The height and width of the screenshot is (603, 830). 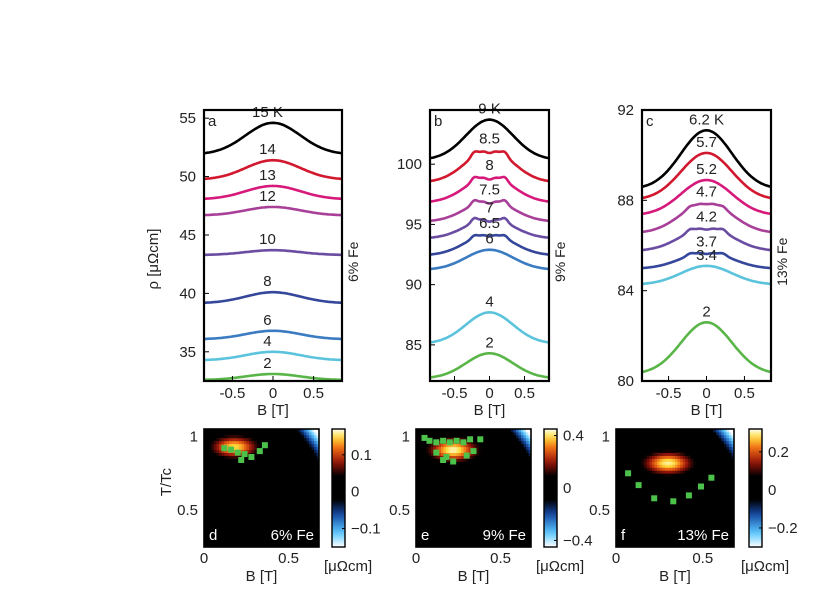 What do you see at coordinates (355, 492) in the screenshot?
I see `colorbar-tick-label: 0` at bounding box center [355, 492].